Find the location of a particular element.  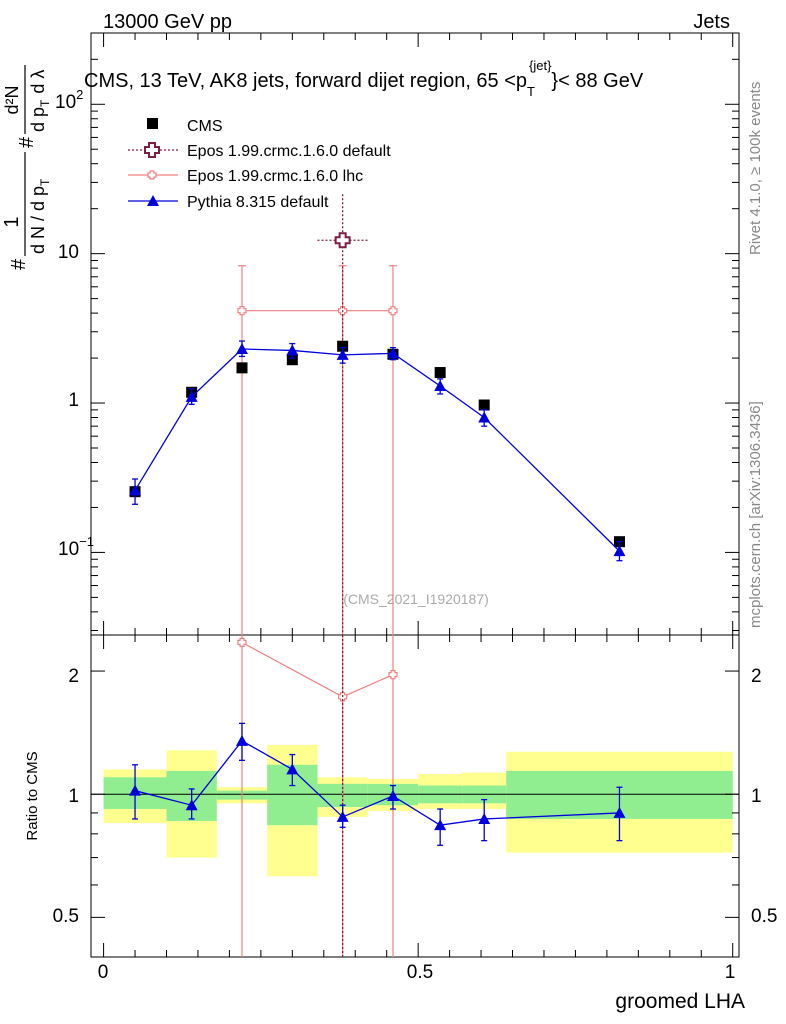

ratio-tick-label-right-0.5: 0.5 is located at coordinates (764, 916).